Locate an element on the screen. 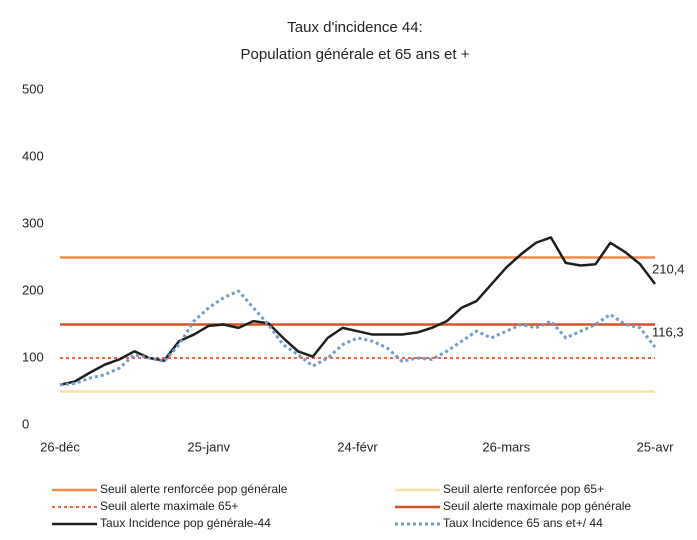  legend-label: Taux Incidence pop générale-44 is located at coordinates (185, 523).